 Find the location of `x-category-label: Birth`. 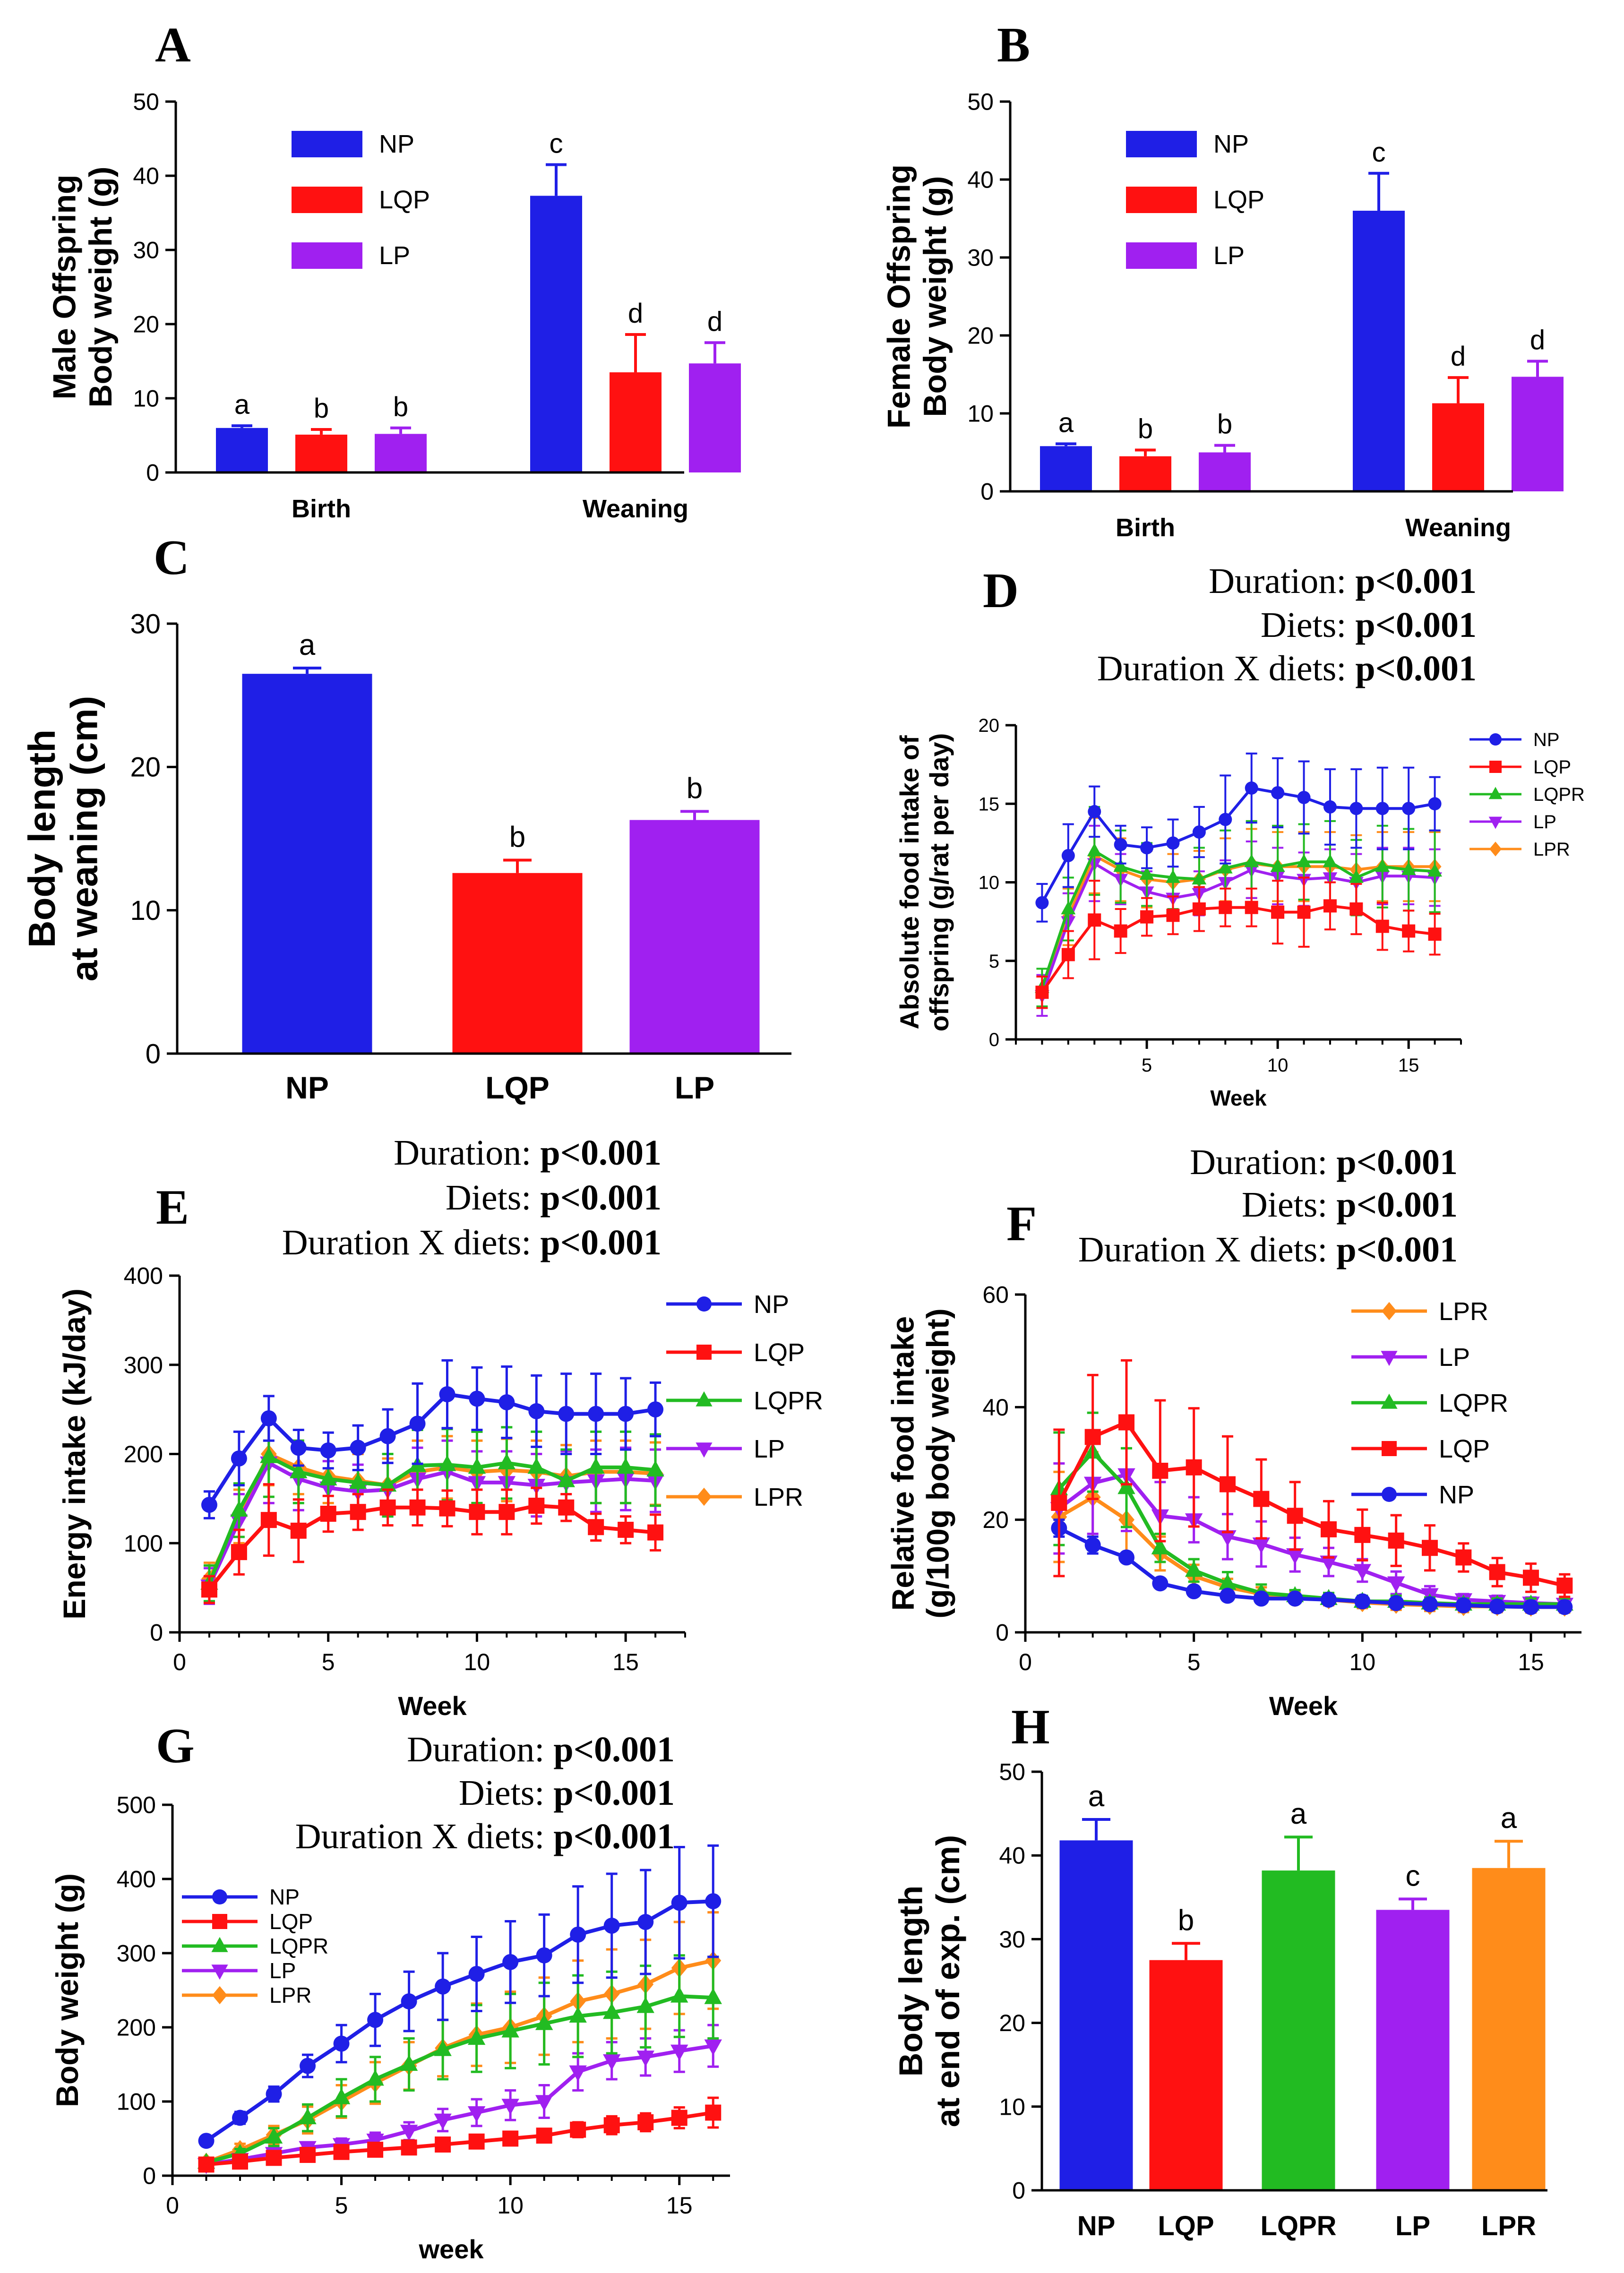

x-category-label: Birth is located at coordinates (321, 509).